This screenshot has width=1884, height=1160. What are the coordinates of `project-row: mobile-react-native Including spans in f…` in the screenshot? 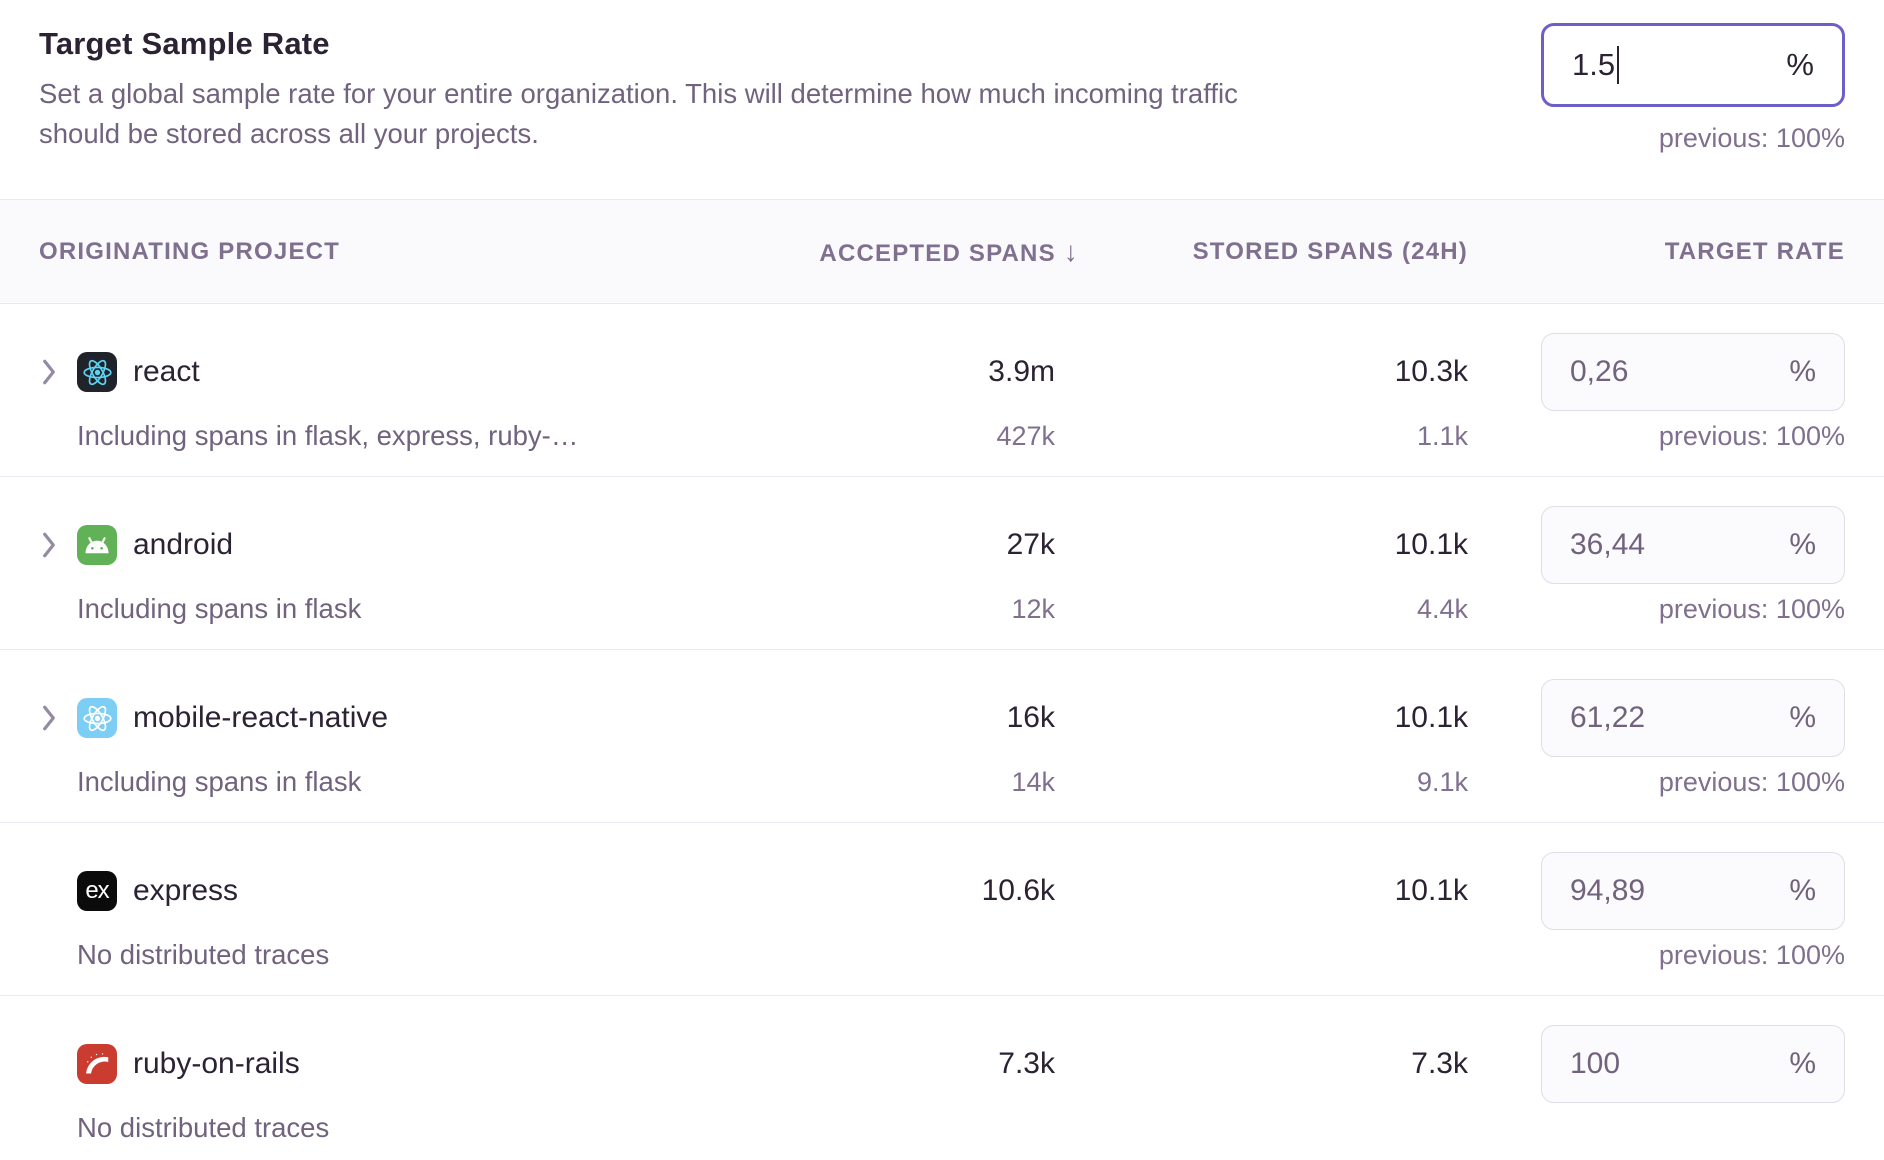 It's located at (942, 736).